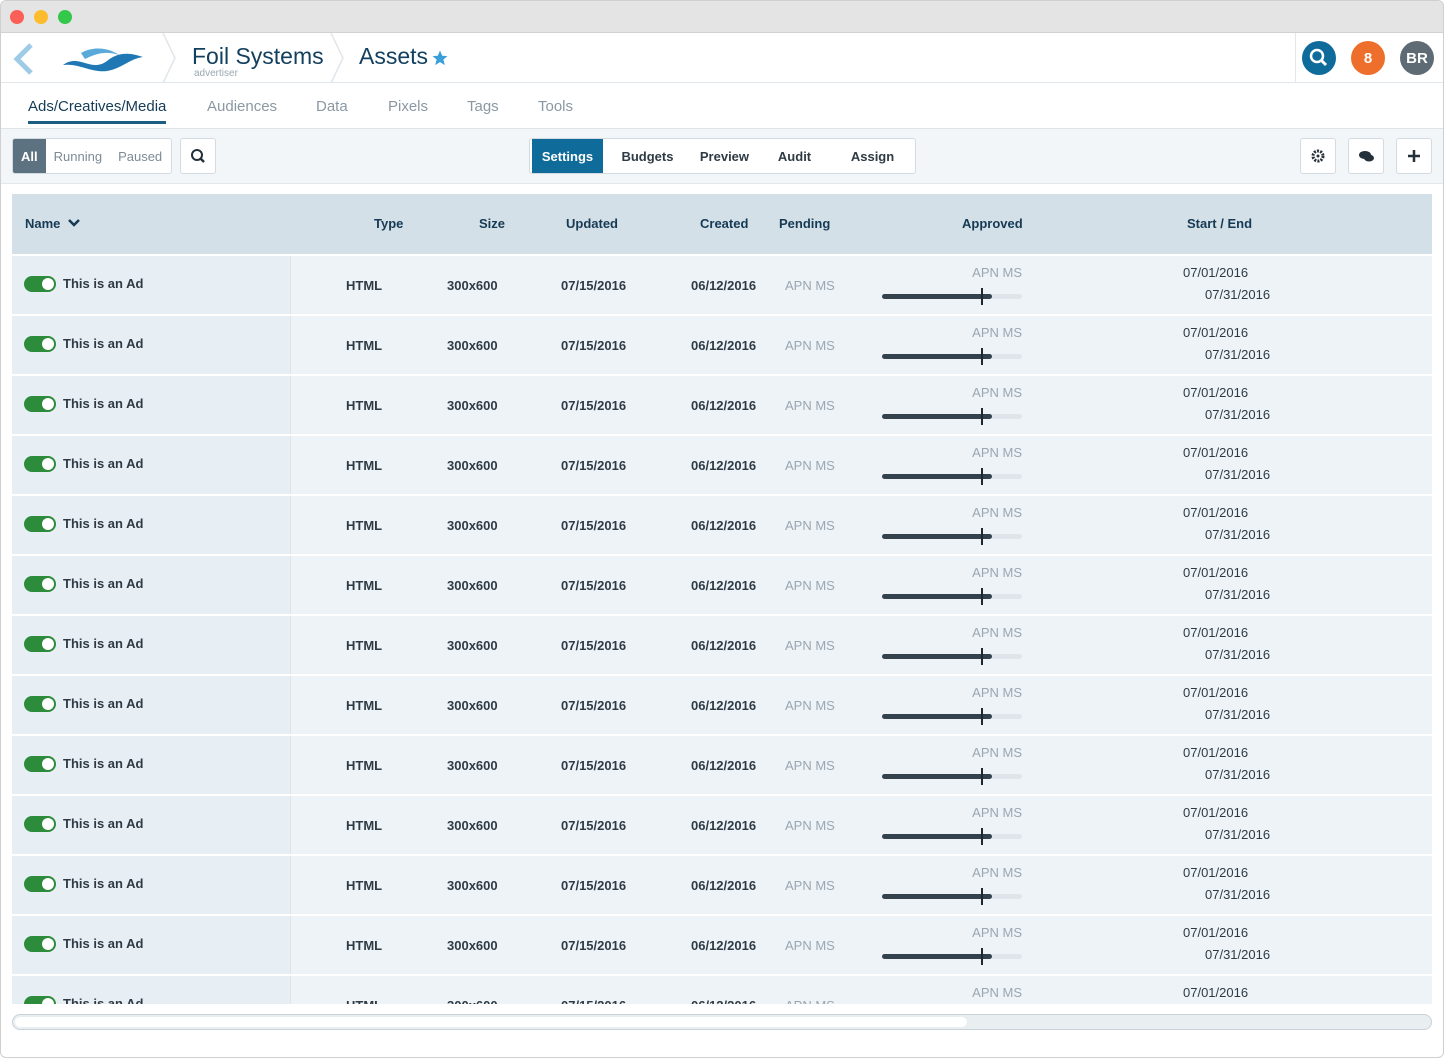 Image resolution: width=1444 pixels, height=1058 pixels. What do you see at coordinates (41, 17) in the screenshot?
I see `minimize-button` at bounding box center [41, 17].